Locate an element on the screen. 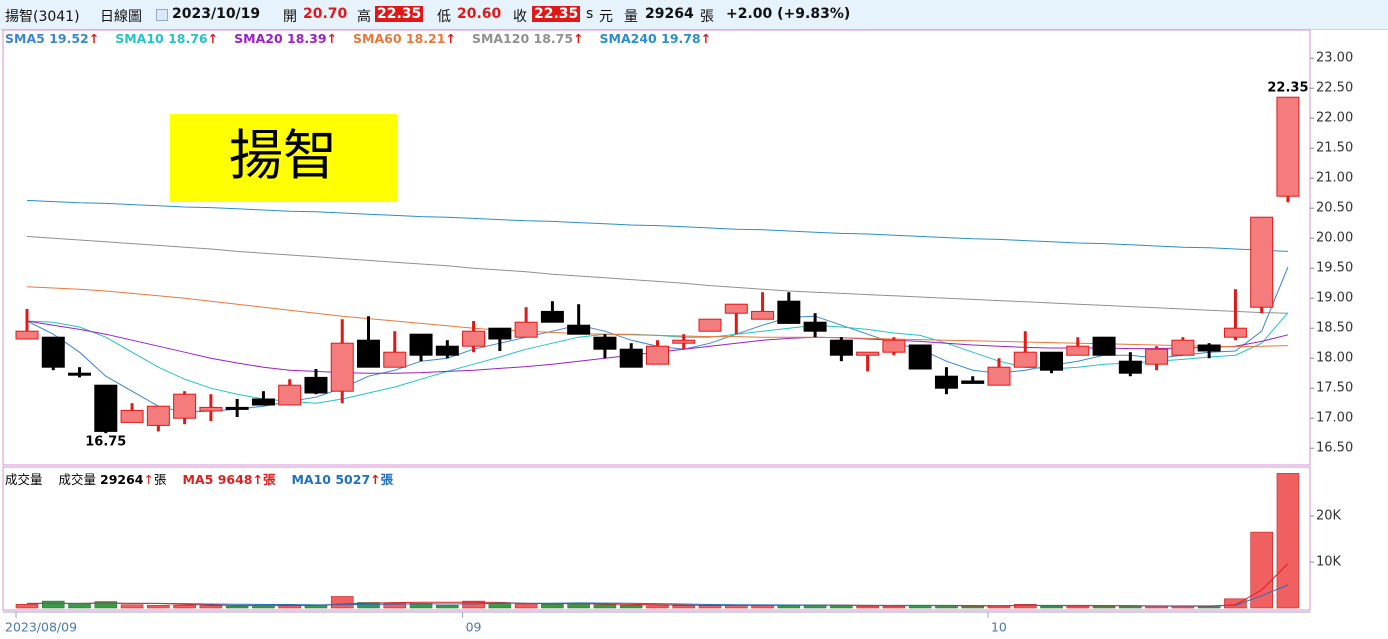  dropdown-icon is located at coordinates (162, 15).